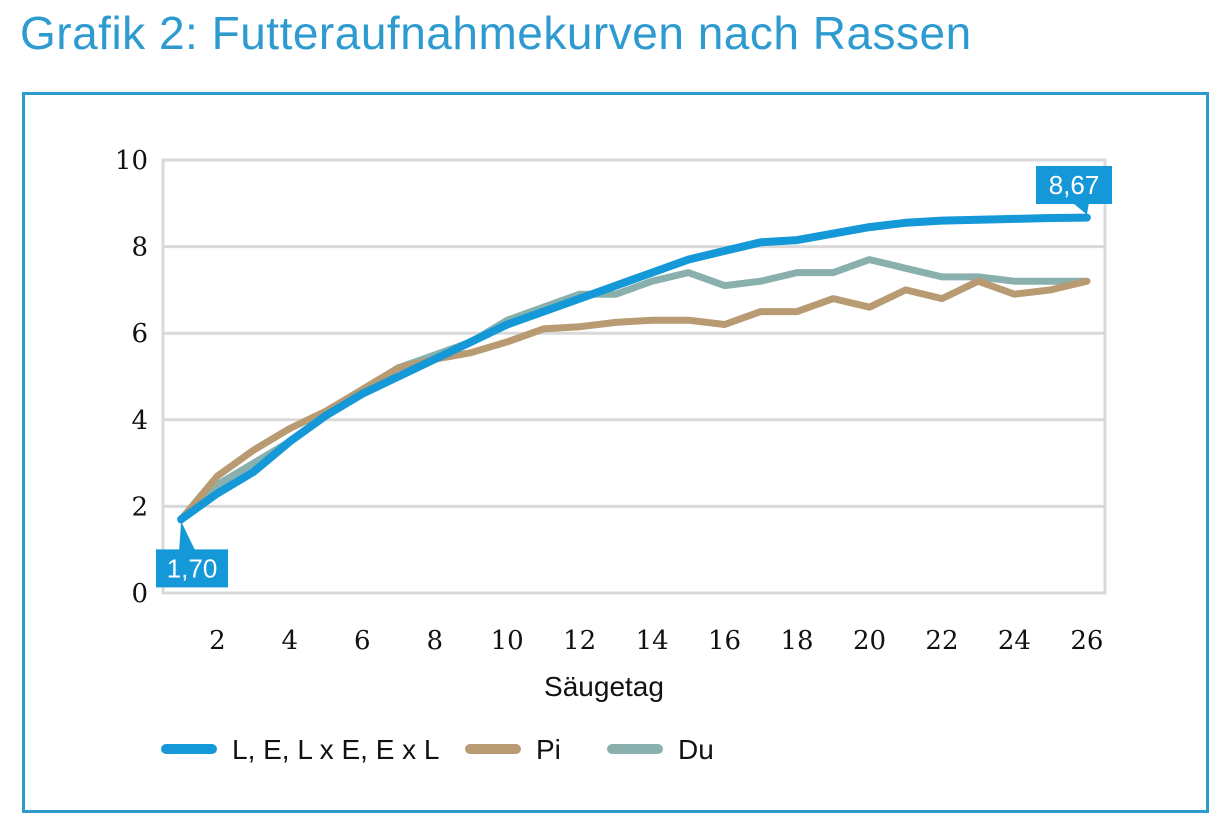 This screenshot has height=831, width=1227. What do you see at coordinates (362, 641) in the screenshot?
I see `x-tick-label: 6` at bounding box center [362, 641].